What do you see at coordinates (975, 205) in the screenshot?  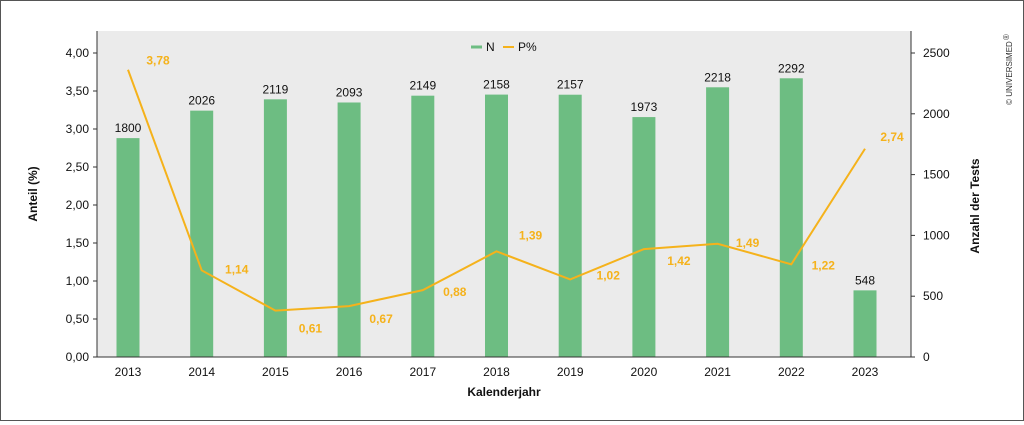 I see `right-axis-title: Anzahl der Tests` at bounding box center [975, 205].